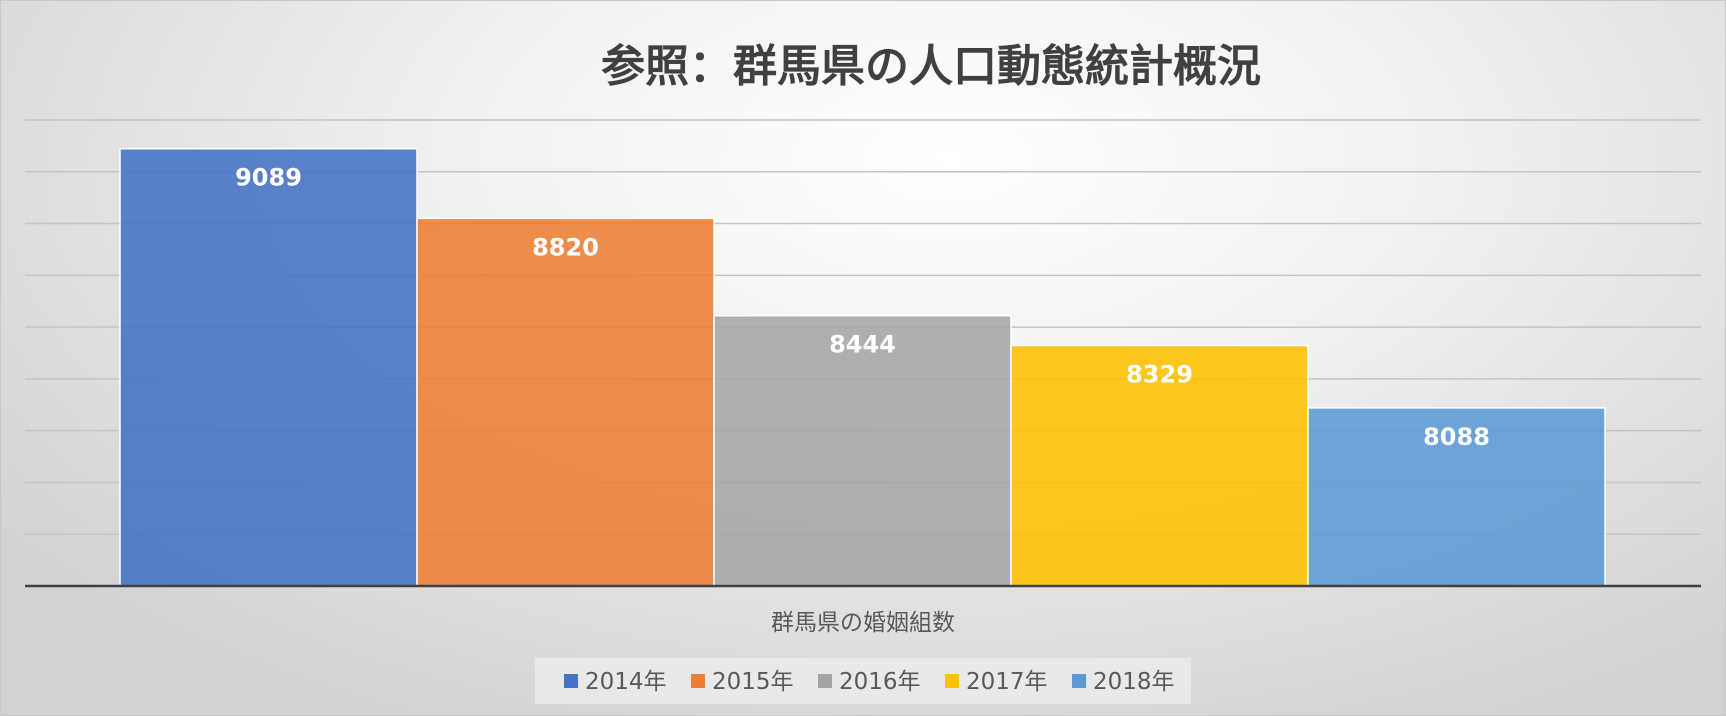 This screenshot has width=1726, height=716. I want to click on legend-label: 2017年, so click(1007, 682).